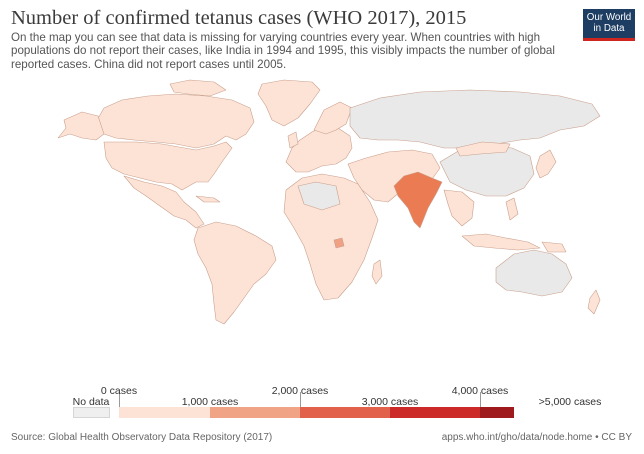 Image resolution: width=644 pixels, height=454 pixels. I want to click on new-zealand-shape, so click(594, 302).